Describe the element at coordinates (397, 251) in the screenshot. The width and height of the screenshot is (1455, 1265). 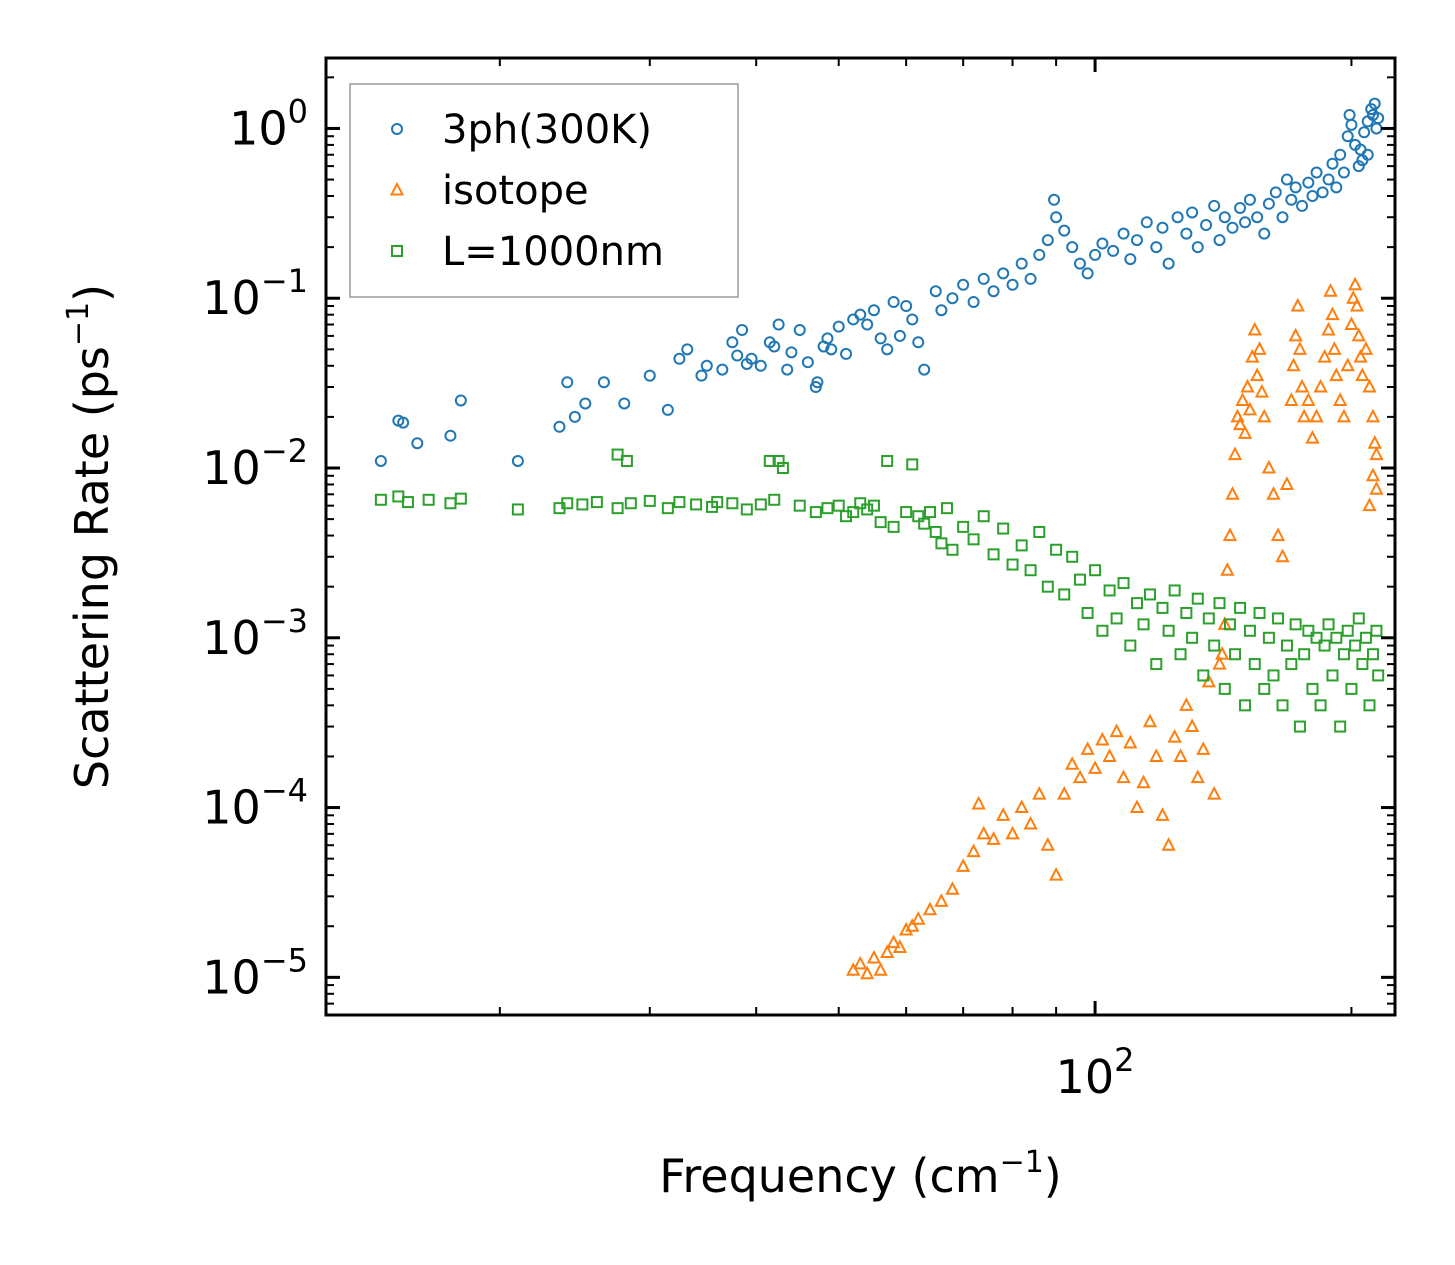
I see `legend-marker-square` at that location.